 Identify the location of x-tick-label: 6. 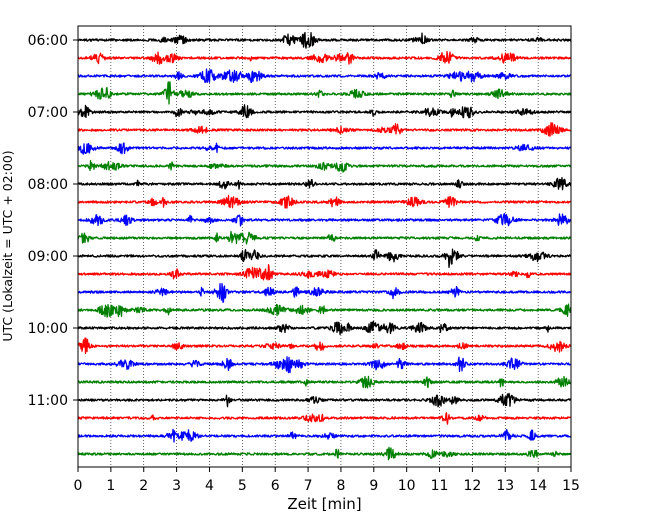
(275, 486).